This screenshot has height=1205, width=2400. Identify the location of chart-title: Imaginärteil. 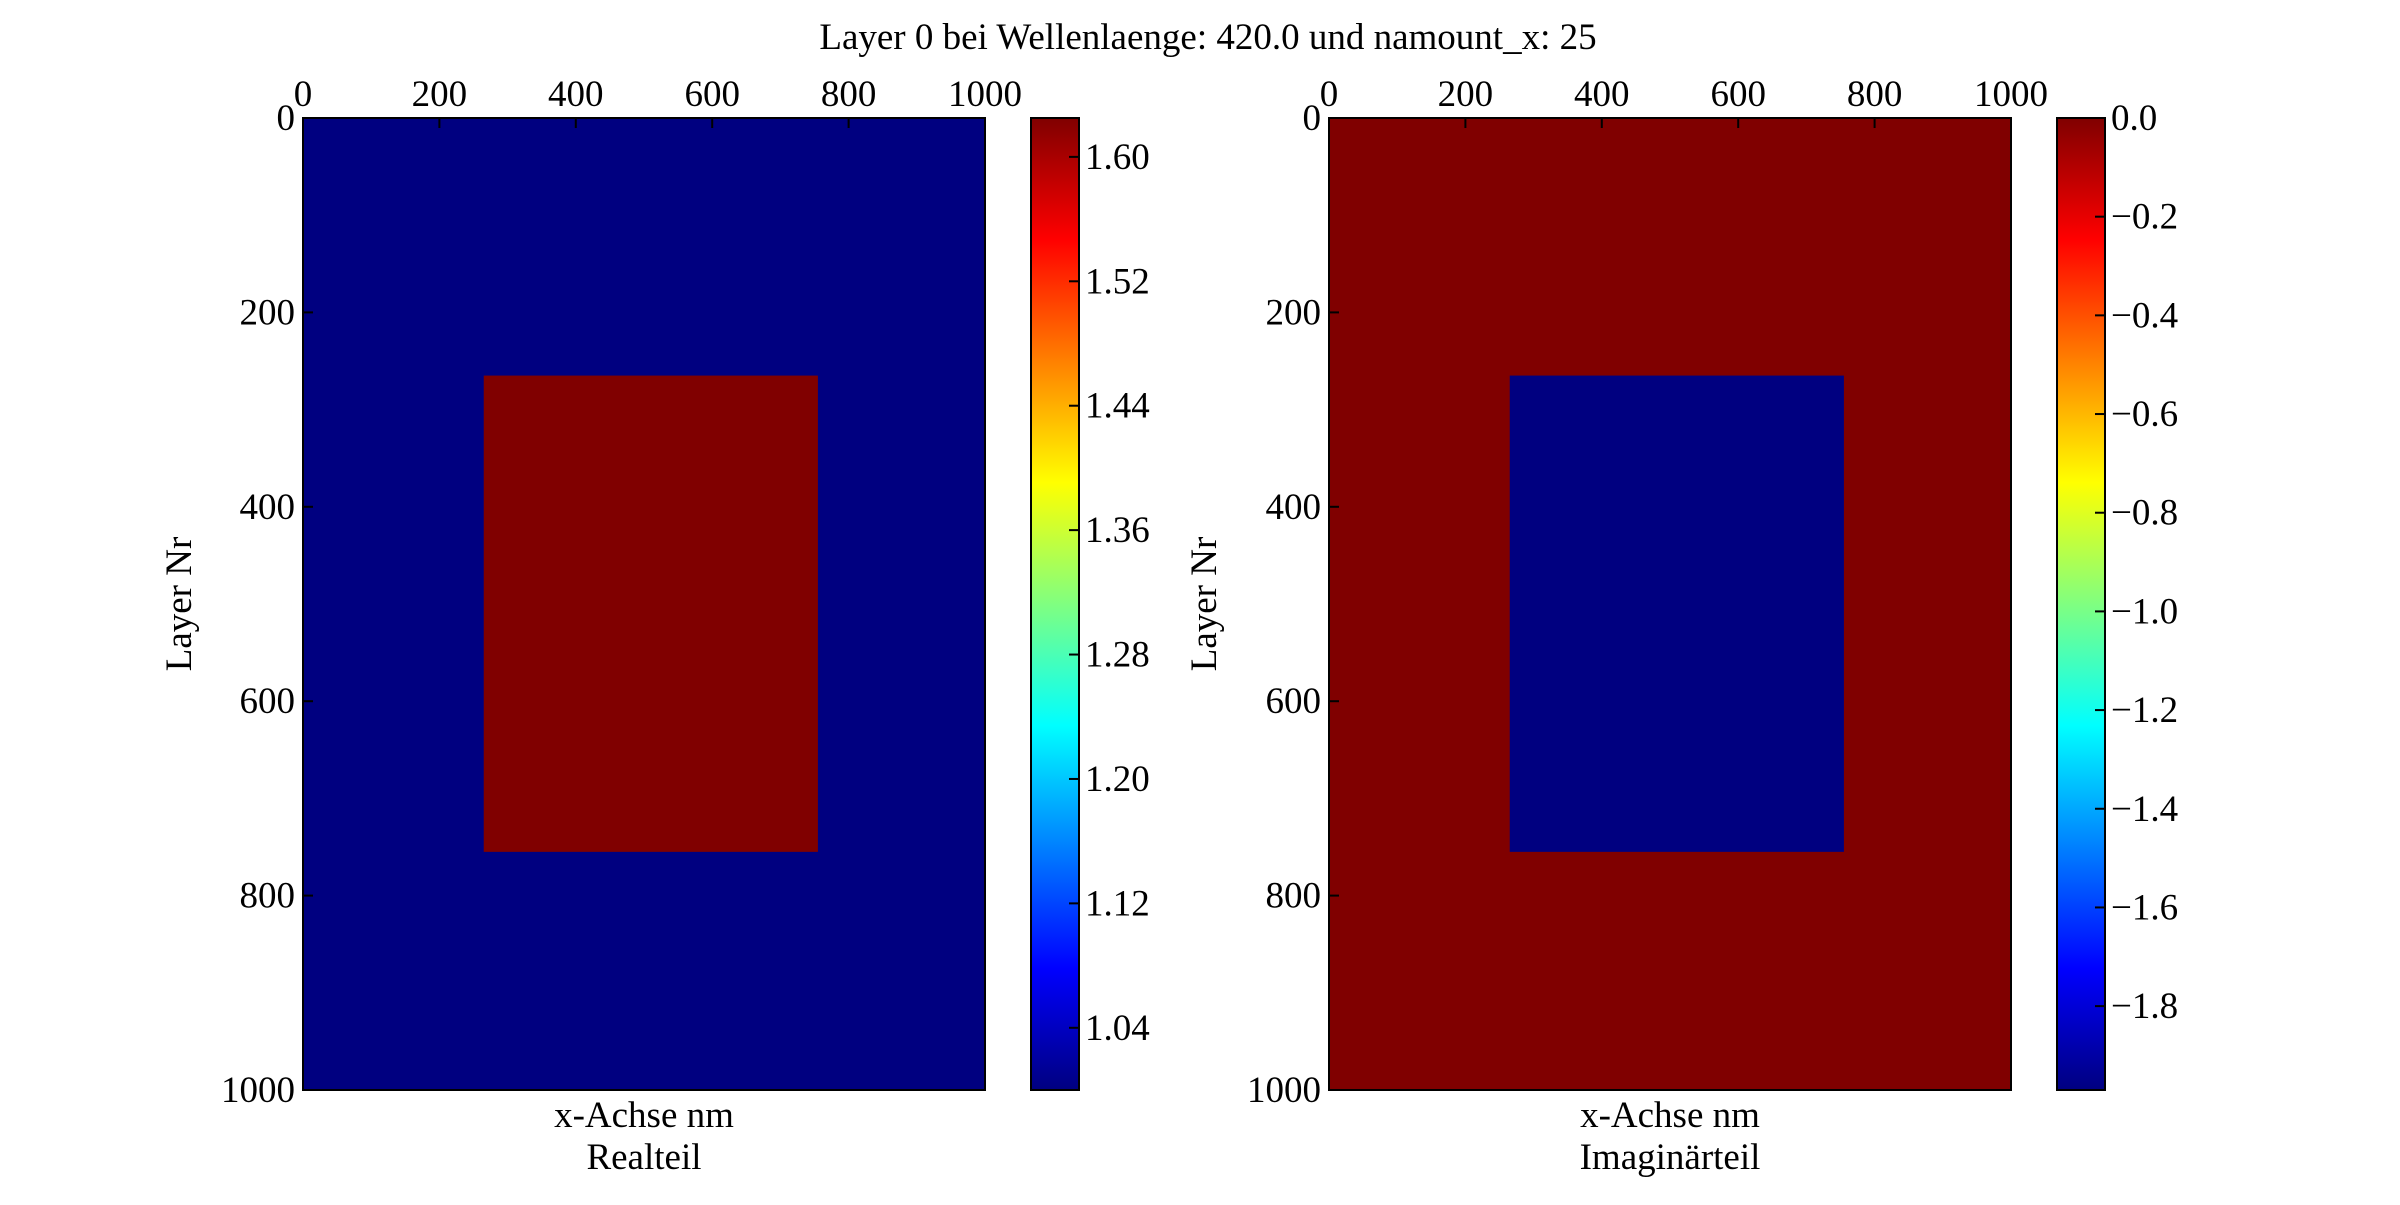
(1670, 1157).